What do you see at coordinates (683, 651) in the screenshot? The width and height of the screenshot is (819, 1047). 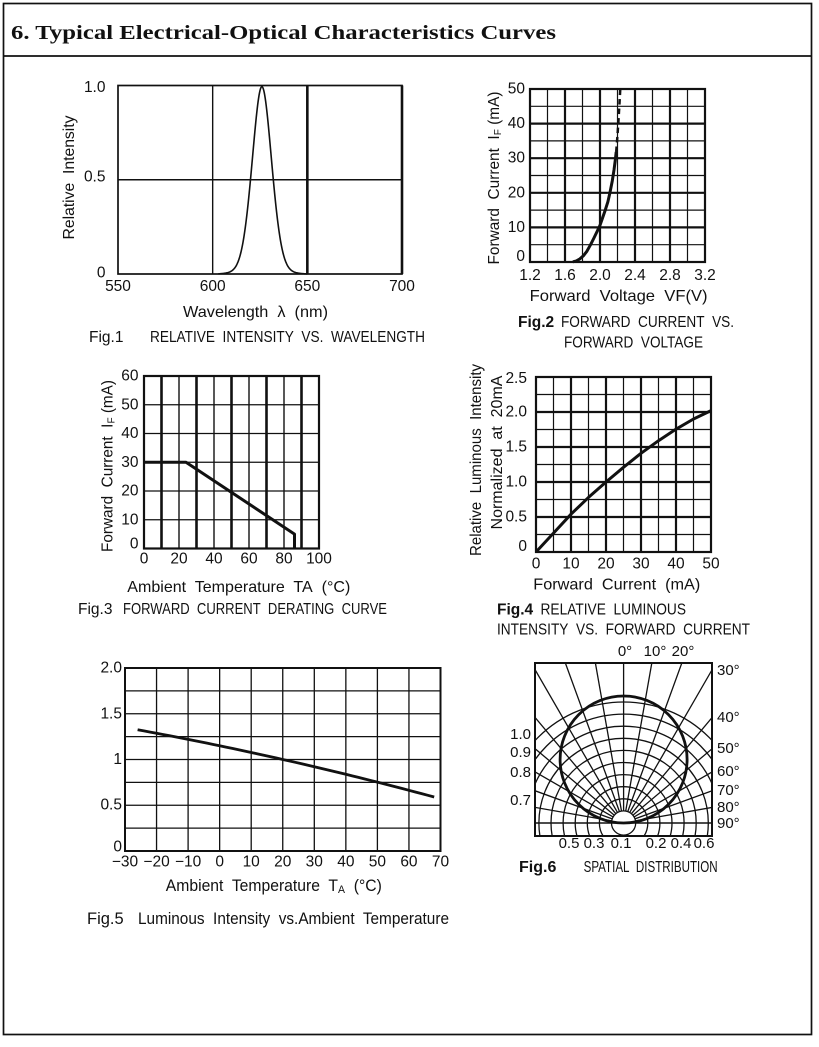 I see `svg-text: 20°` at bounding box center [683, 651].